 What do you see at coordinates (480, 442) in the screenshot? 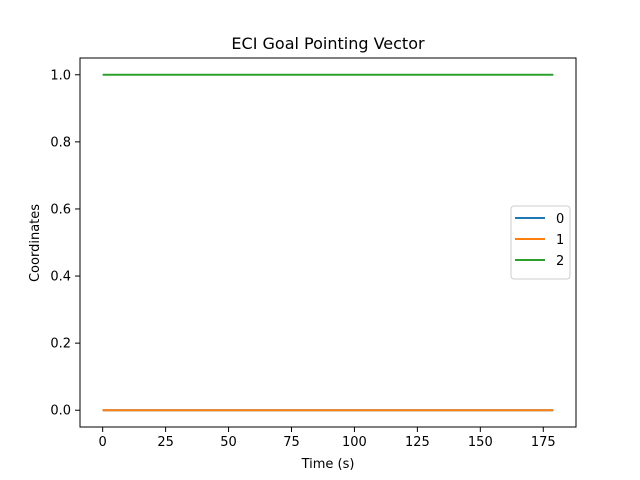
I see `x-tick-label: 150` at bounding box center [480, 442].